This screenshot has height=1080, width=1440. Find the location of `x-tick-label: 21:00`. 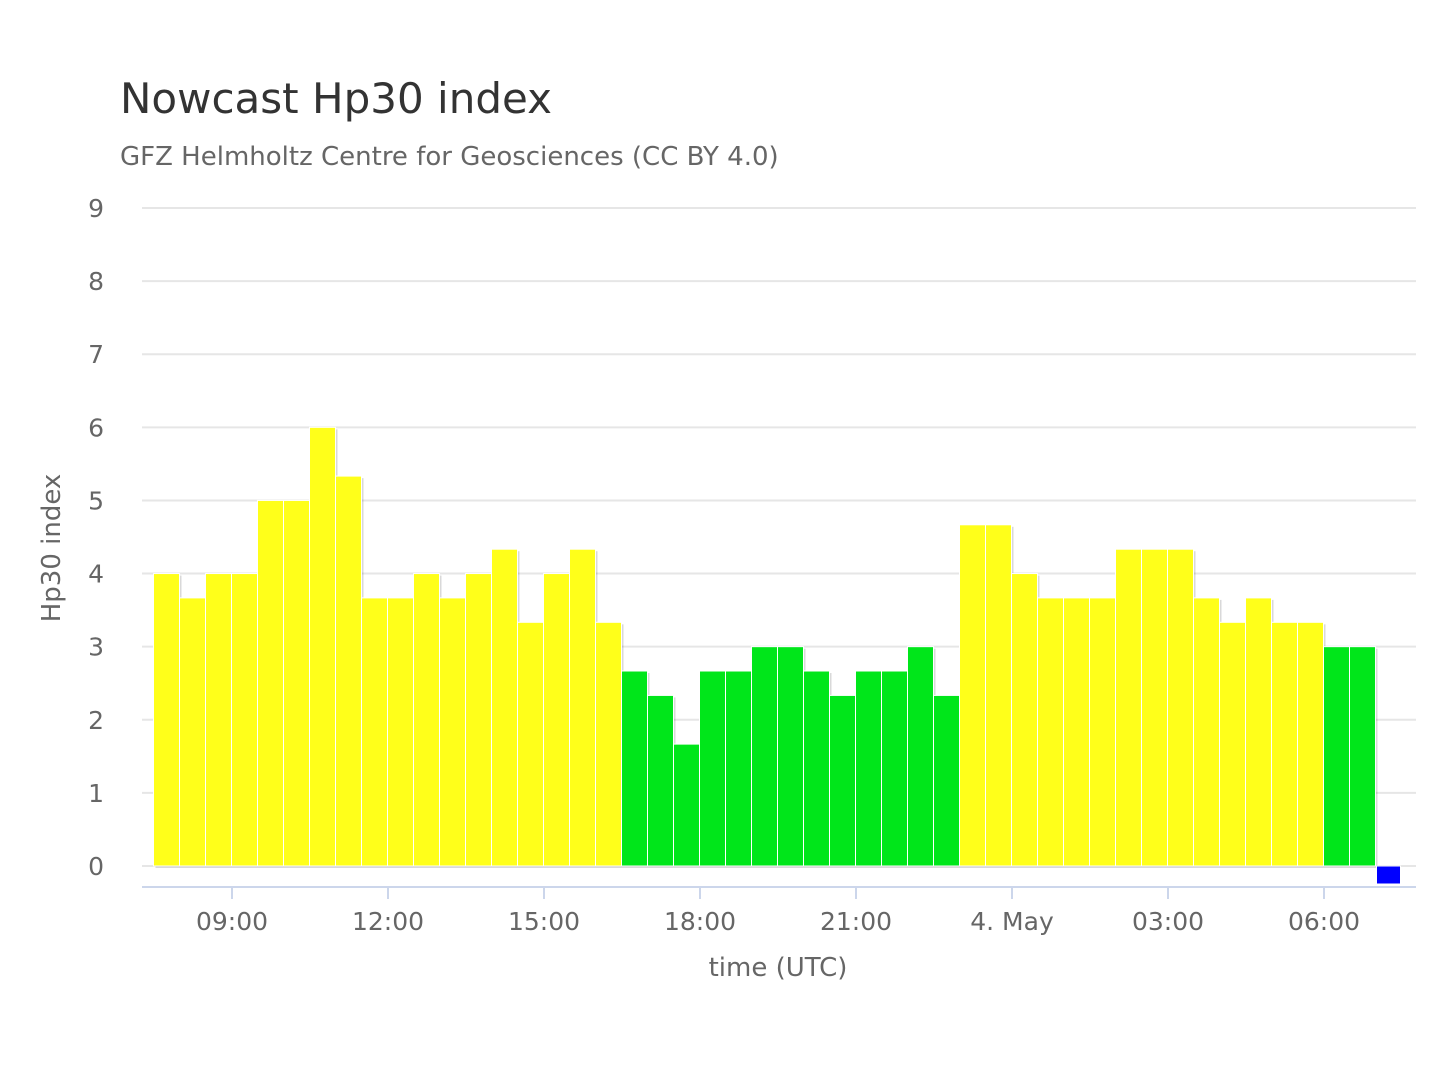

x-tick-label: 21:00 is located at coordinates (856, 921).